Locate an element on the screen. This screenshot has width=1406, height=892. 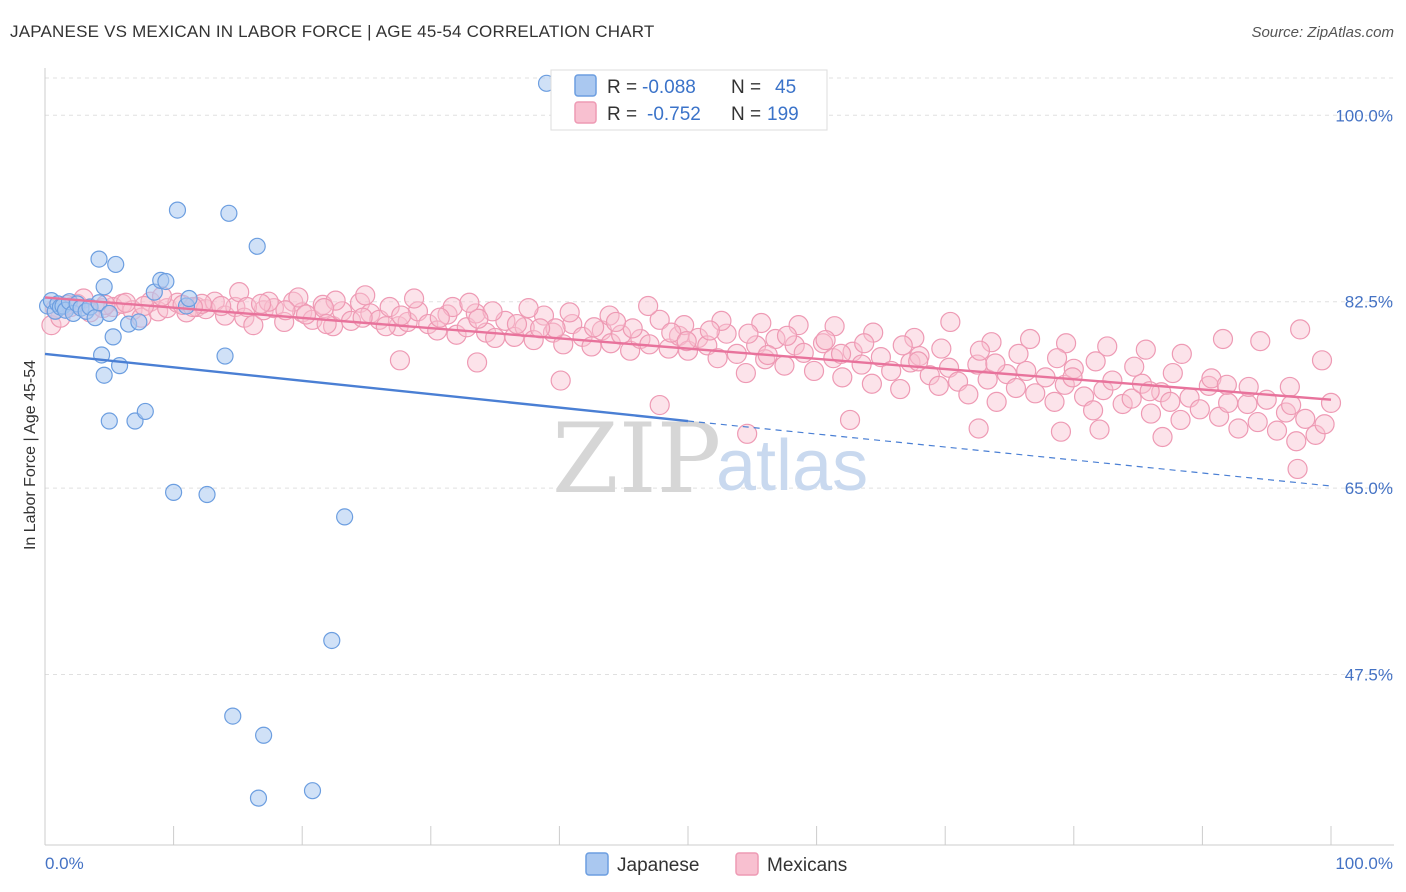
y-tick-label: 47.5% is located at coordinates (1369, 675).